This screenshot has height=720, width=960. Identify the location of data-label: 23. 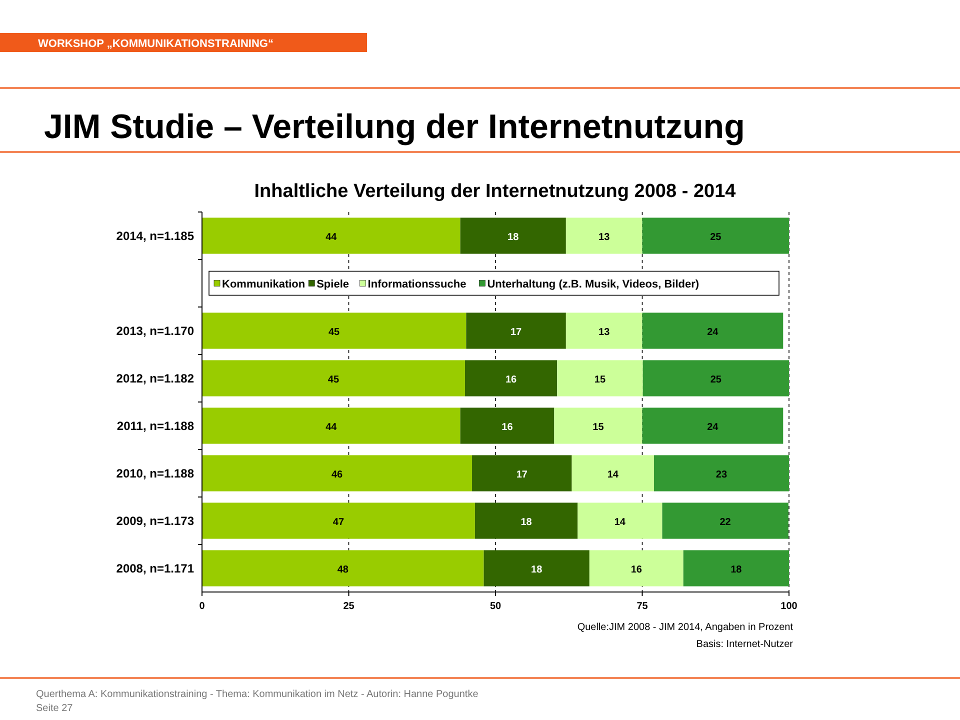
(722, 474).